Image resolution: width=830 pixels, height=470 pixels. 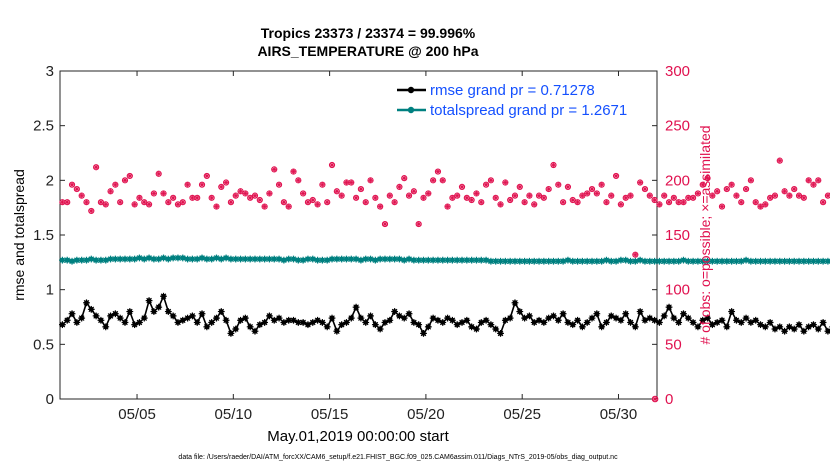 I want to click on y-left-tick-label: 1.5, so click(x=43, y=235).